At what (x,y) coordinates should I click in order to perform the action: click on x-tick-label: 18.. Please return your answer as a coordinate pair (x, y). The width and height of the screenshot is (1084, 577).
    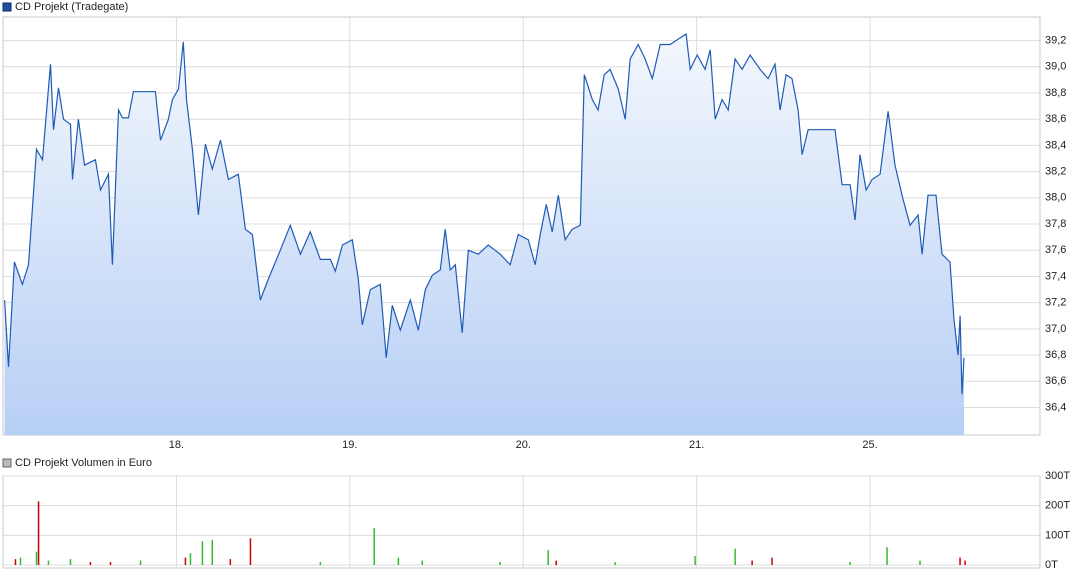
    Looking at the image, I should click on (176, 445).